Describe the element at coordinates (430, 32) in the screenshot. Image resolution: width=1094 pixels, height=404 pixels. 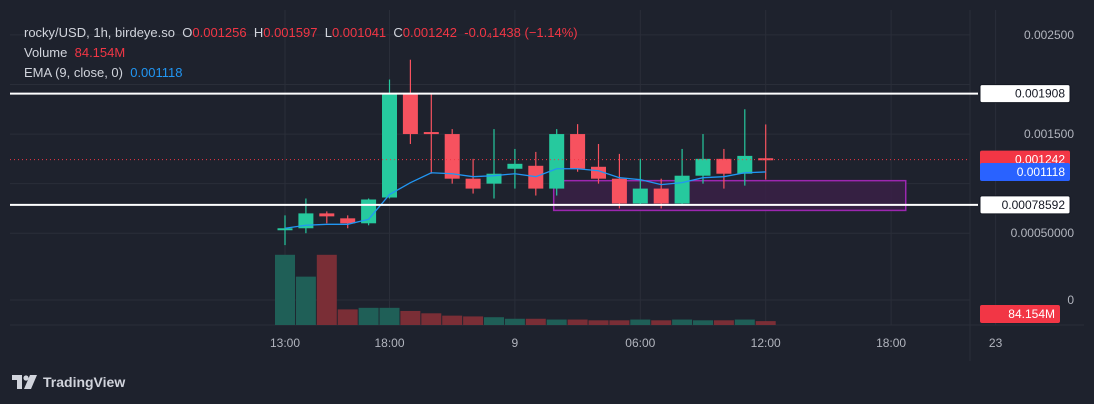
I see `legend-close-value: 0.001242` at that location.